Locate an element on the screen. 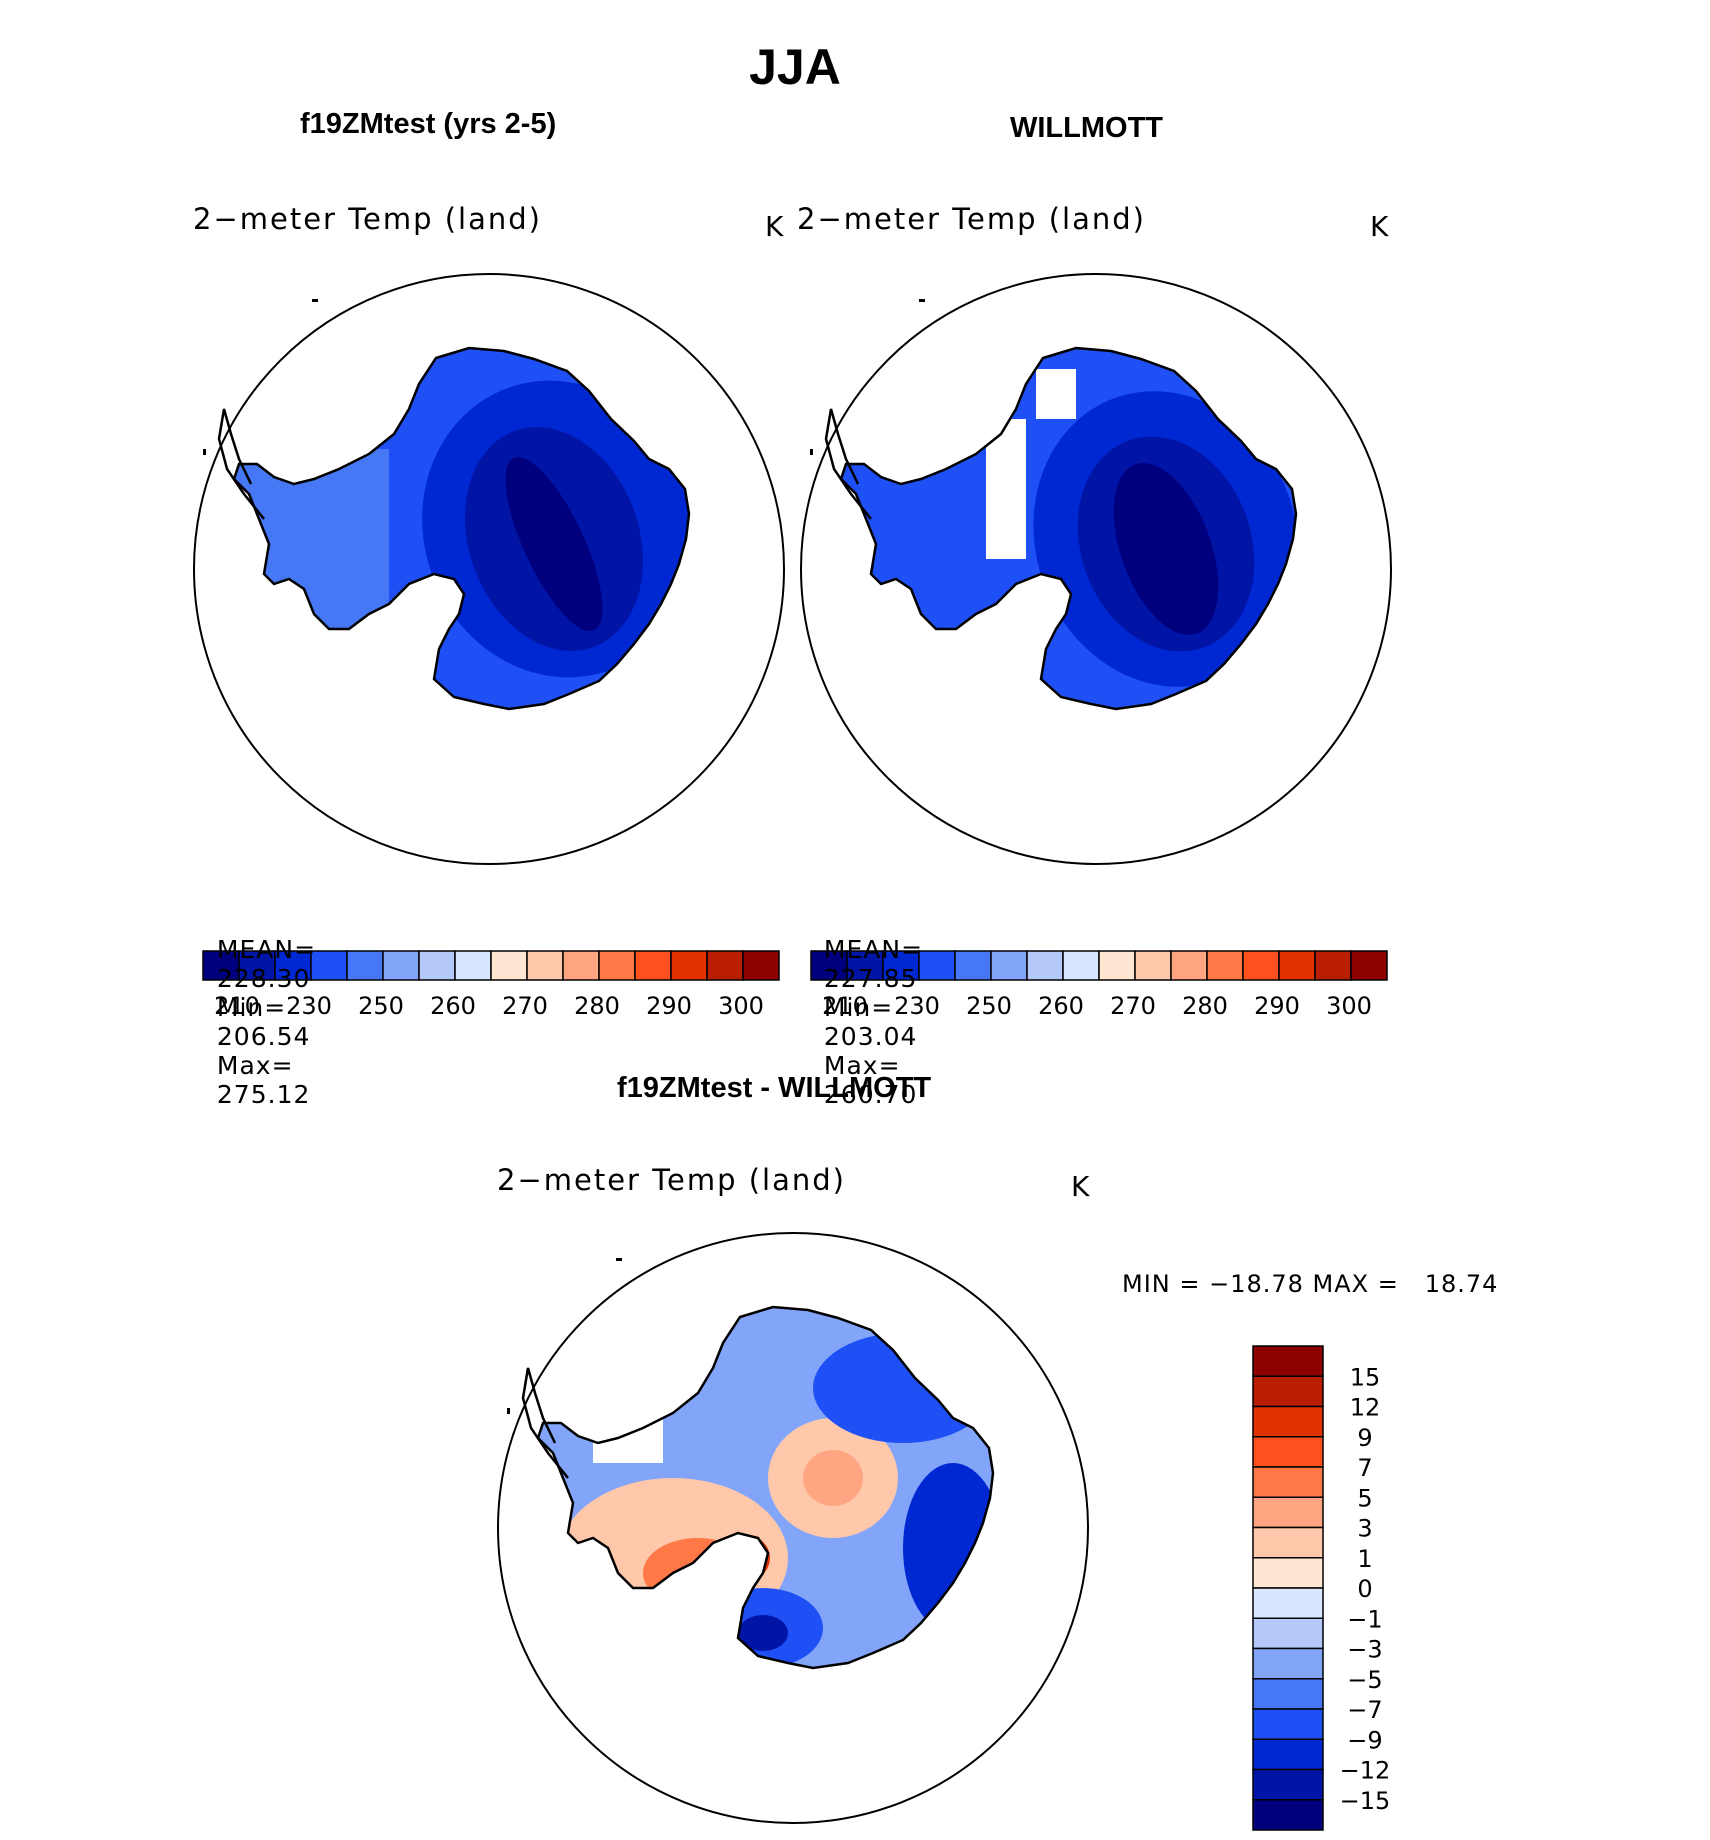  panel-2-min-value: 203.04 is located at coordinates (870, 1036).